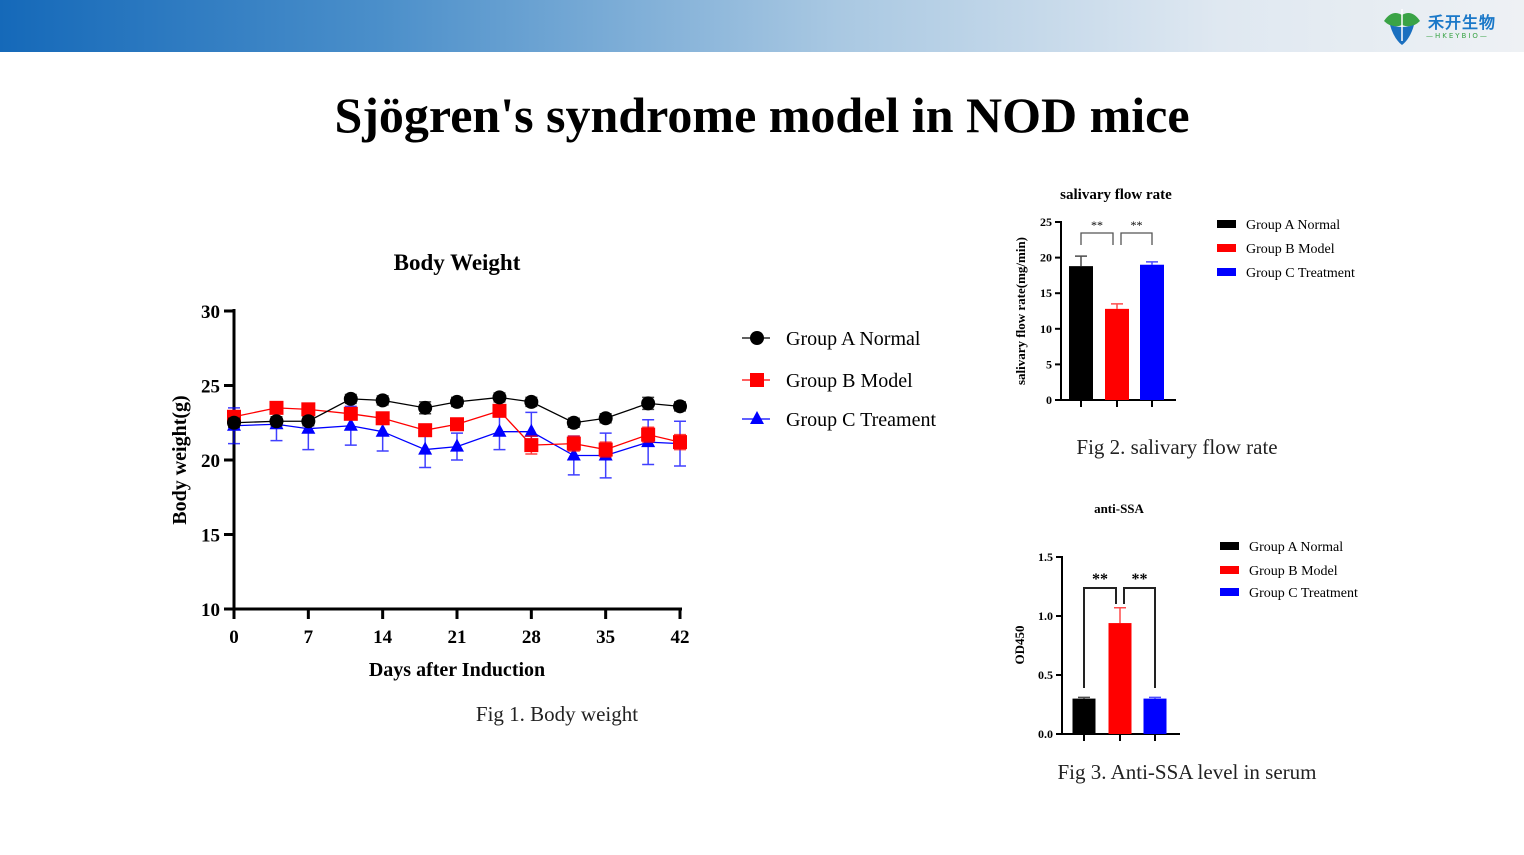  I want to click on x-tick-label: 14, so click(383, 637).